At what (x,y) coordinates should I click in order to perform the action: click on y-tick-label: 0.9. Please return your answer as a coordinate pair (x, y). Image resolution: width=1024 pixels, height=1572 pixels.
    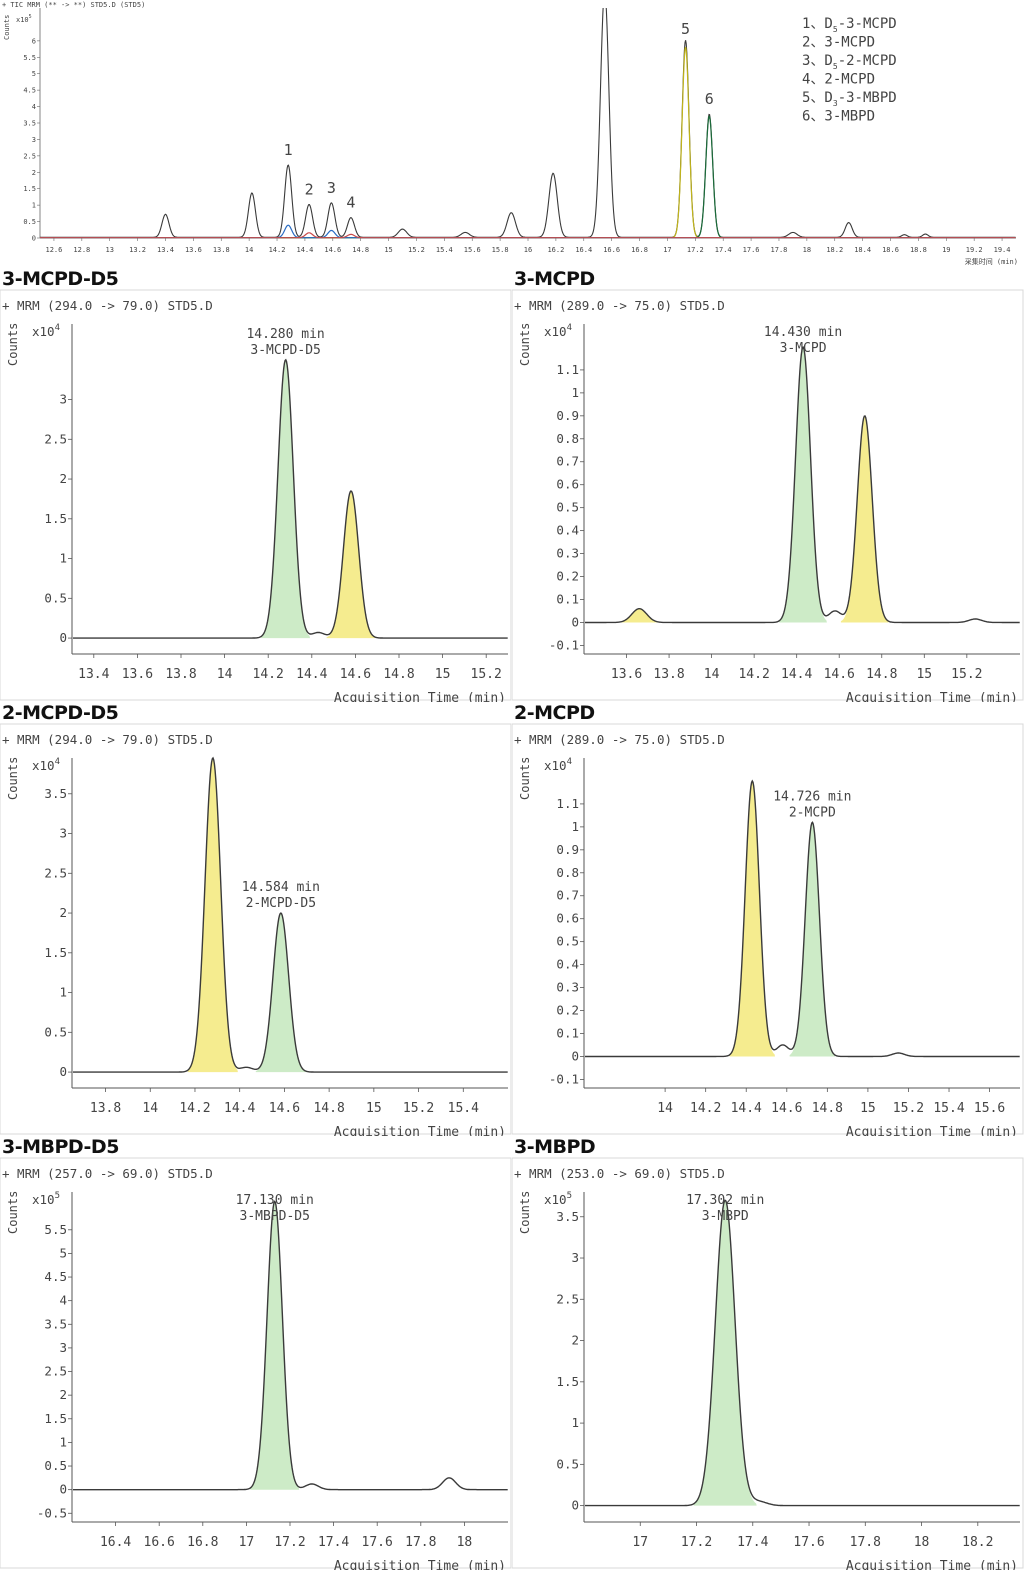
    Looking at the image, I should click on (567, 415).